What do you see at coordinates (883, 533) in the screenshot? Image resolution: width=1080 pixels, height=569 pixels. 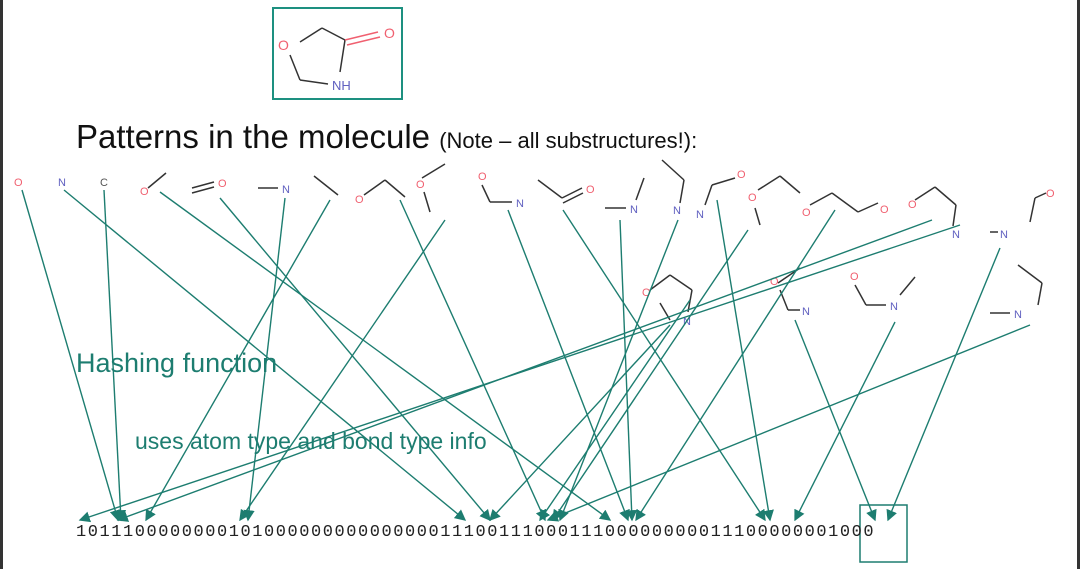 I see `highlighted-bit-box` at bounding box center [883, 533].